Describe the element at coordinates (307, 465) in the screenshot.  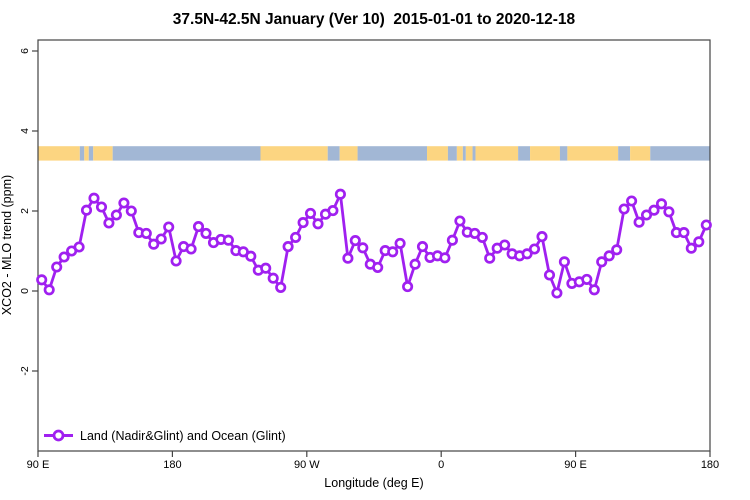
I see `x-axis-tick-label: 90 W` at that location.